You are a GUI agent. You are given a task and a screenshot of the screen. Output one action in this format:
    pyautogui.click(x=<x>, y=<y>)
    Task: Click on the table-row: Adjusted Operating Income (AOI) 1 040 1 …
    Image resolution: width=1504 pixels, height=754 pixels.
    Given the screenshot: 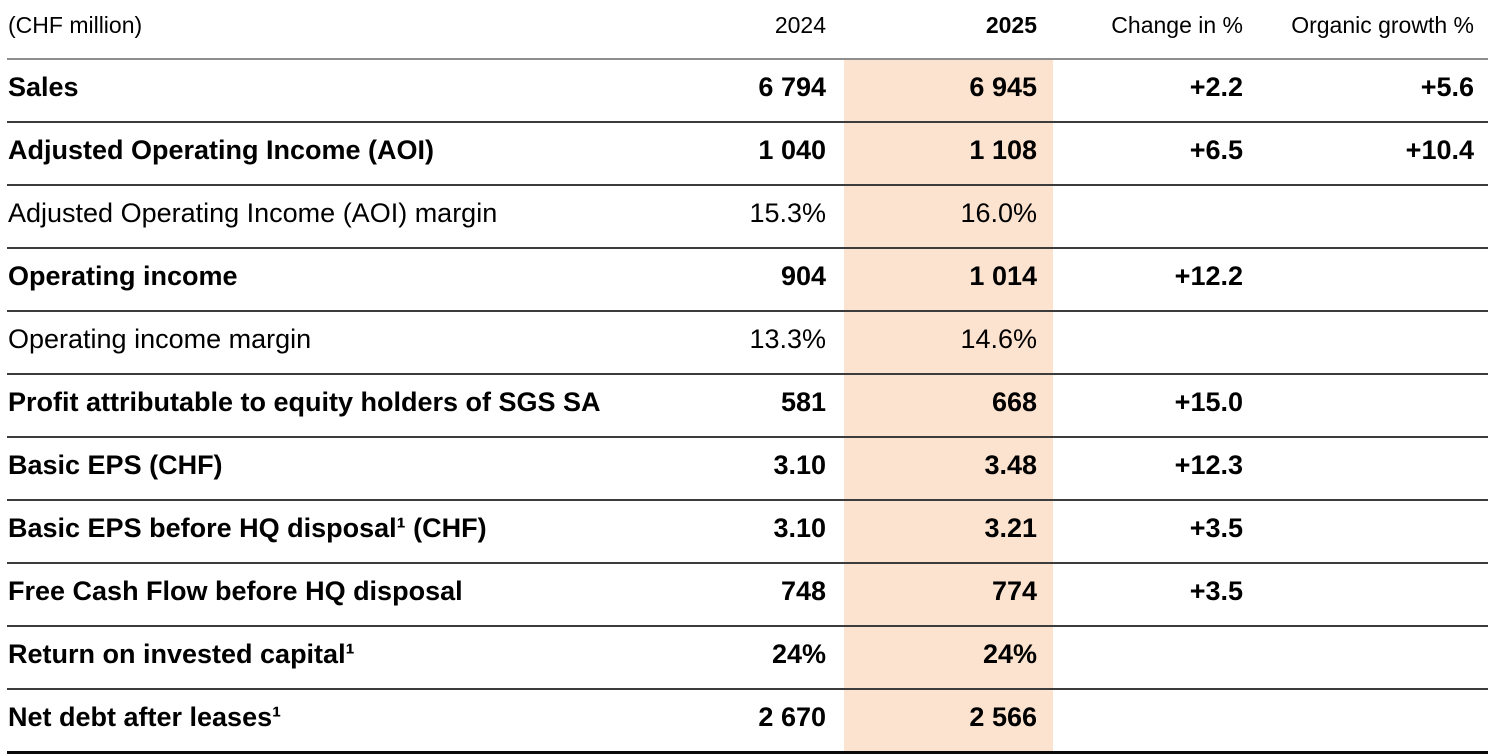 What is the action you would take?
    pyautogui.click(x=747, y=154)
    